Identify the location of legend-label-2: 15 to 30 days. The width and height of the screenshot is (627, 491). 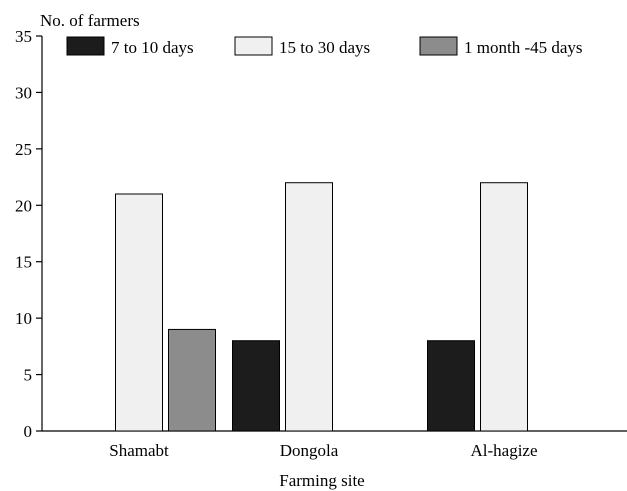
(324, 47).